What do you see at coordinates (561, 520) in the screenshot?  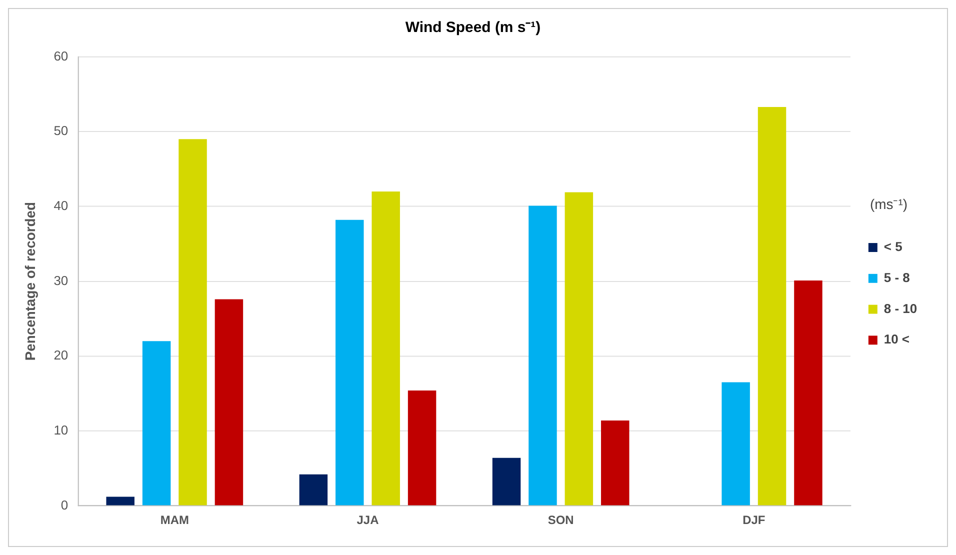 I see `x-tick-label: SON` at bounding box center [561, 520].